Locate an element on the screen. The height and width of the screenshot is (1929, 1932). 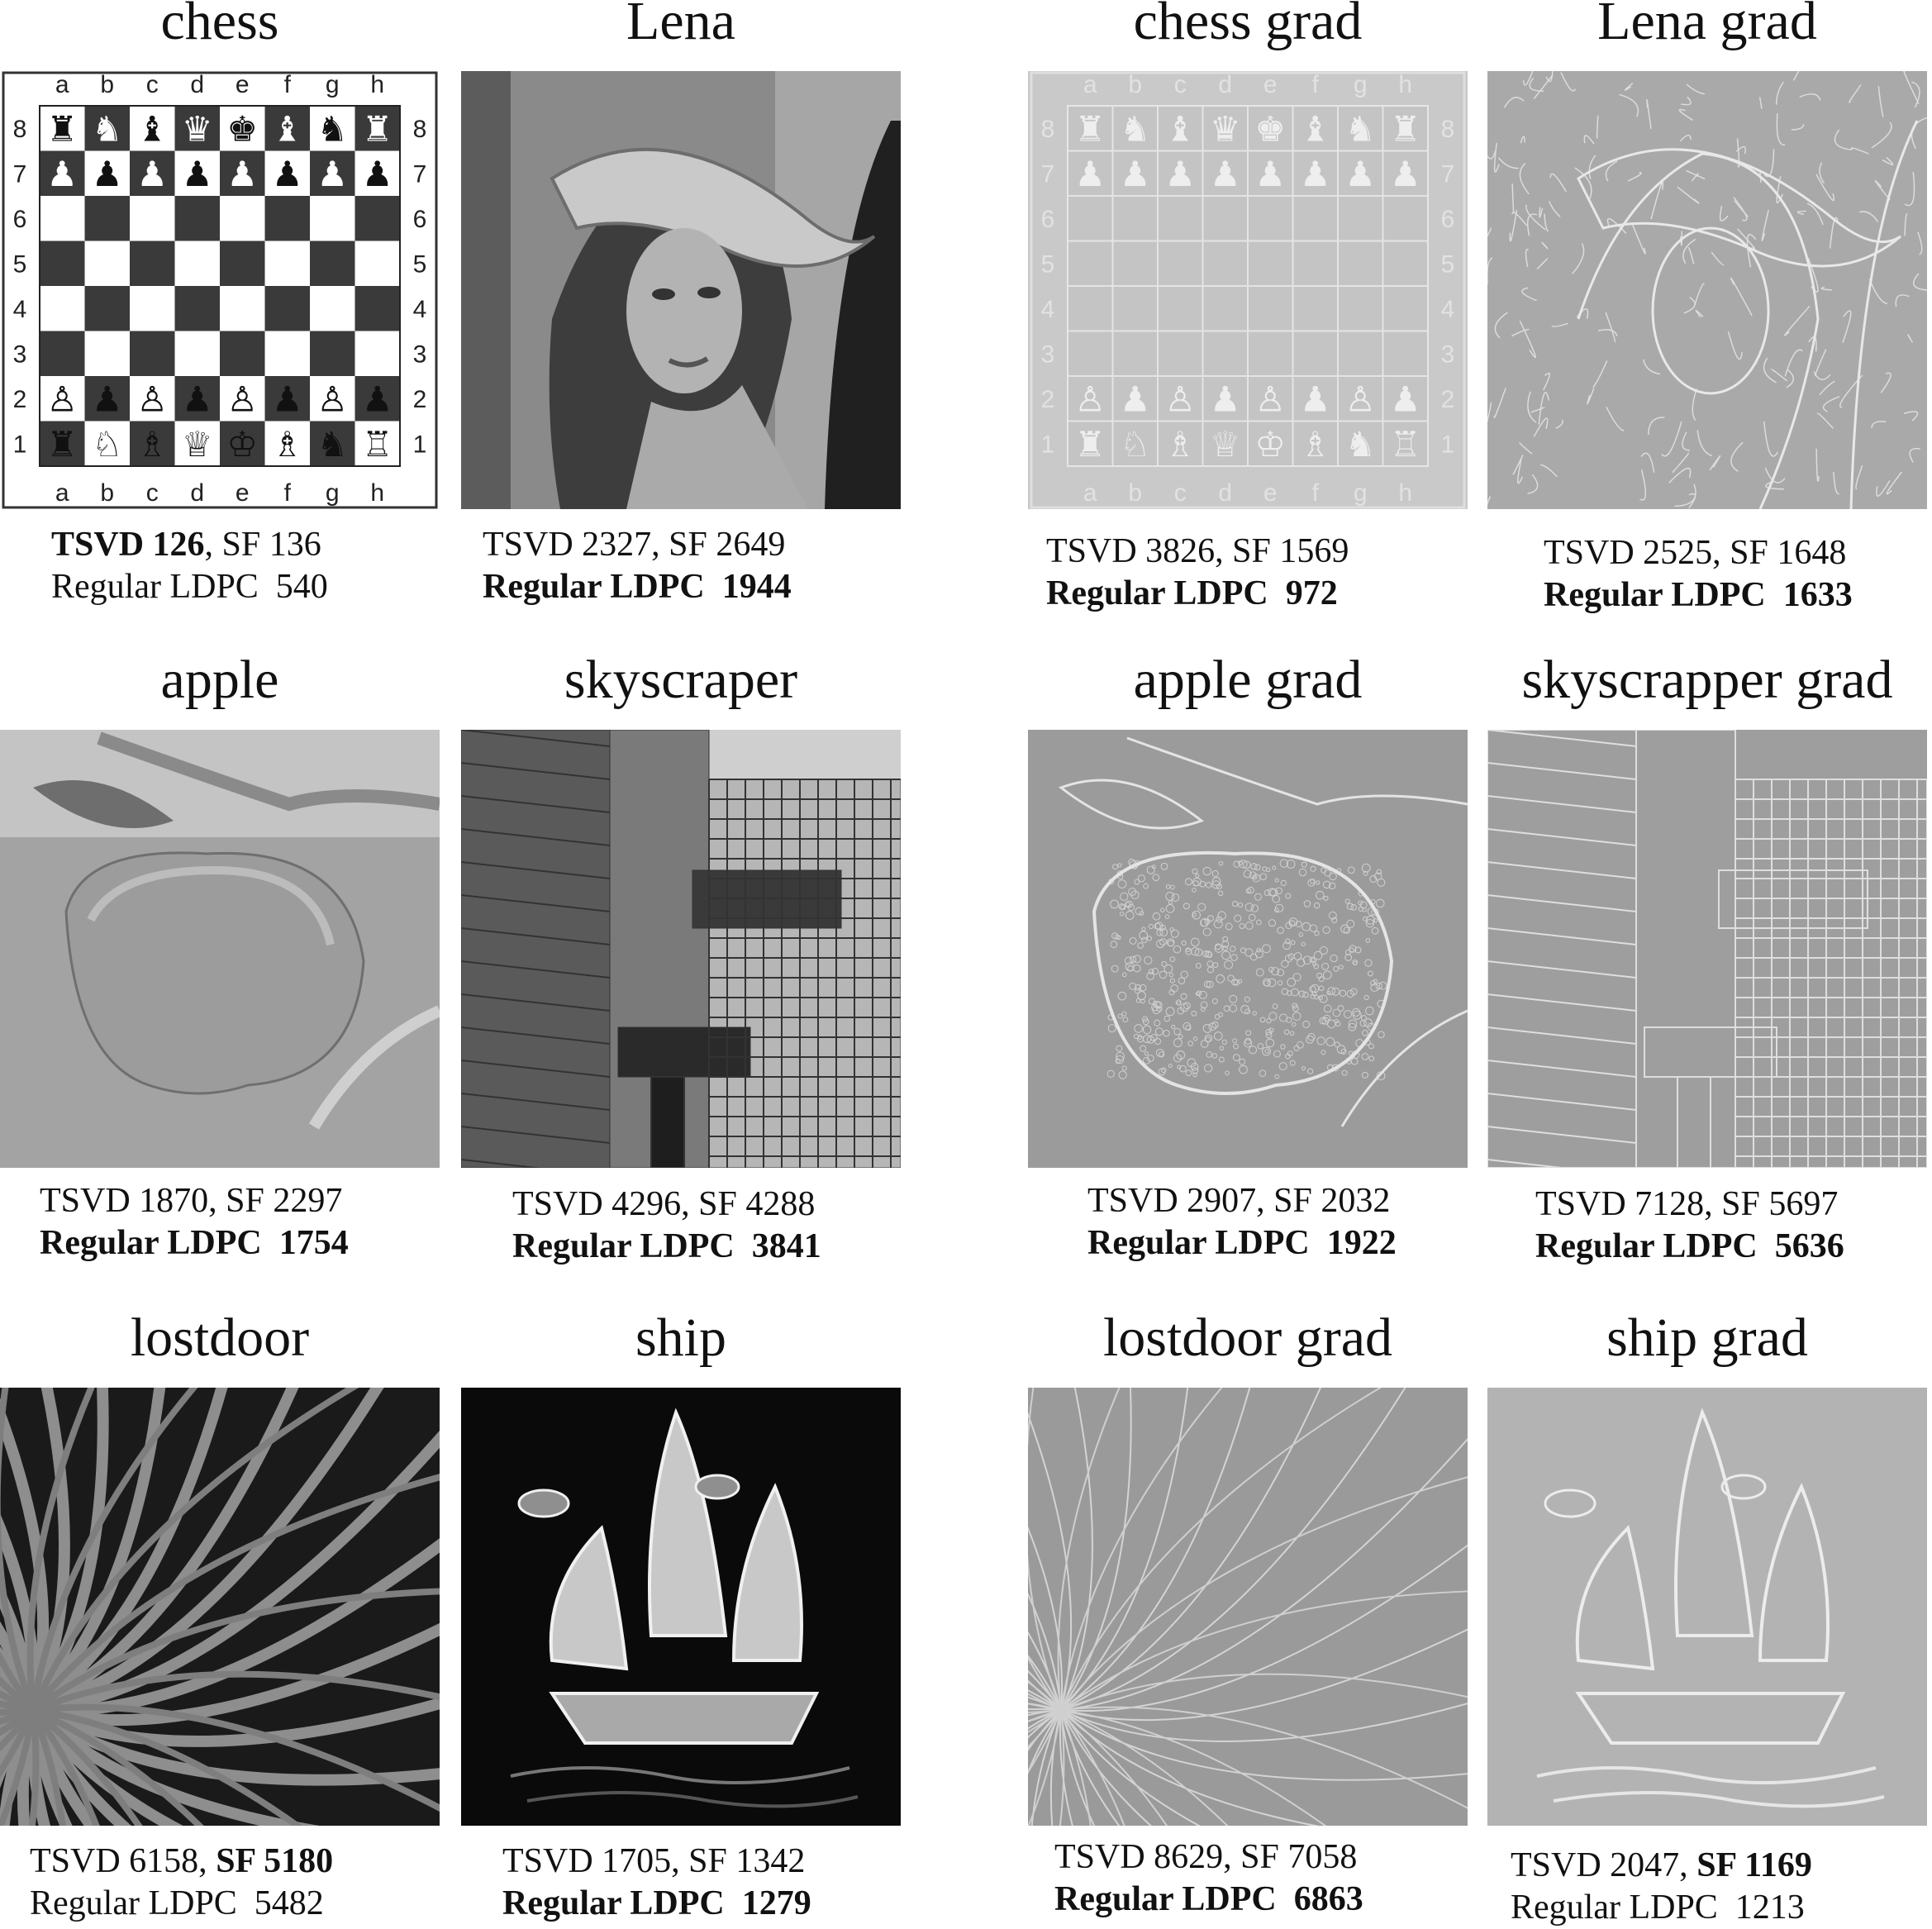
caption-text: TSVD 2525, SF 1648 is located at coordinates (1695, 553).